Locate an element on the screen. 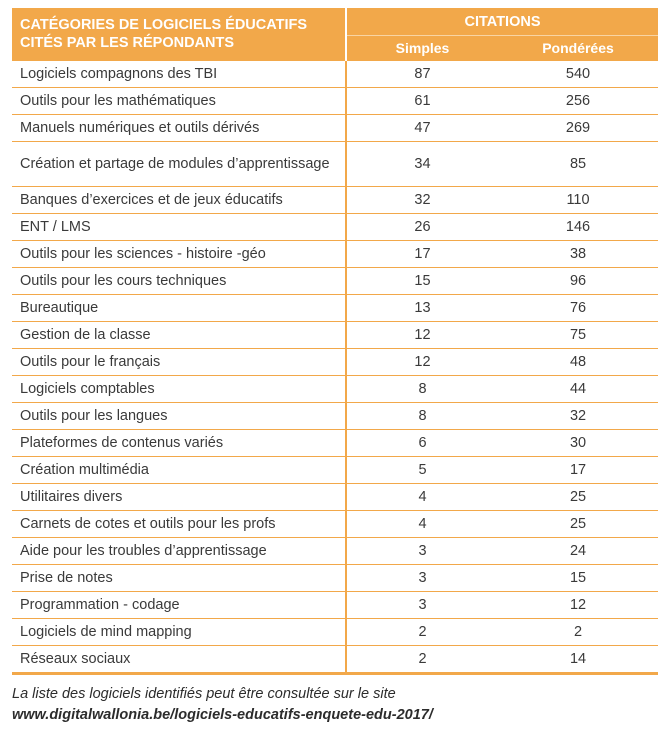  weighted-count-cell: 24 is located at coordinates (578, 551).